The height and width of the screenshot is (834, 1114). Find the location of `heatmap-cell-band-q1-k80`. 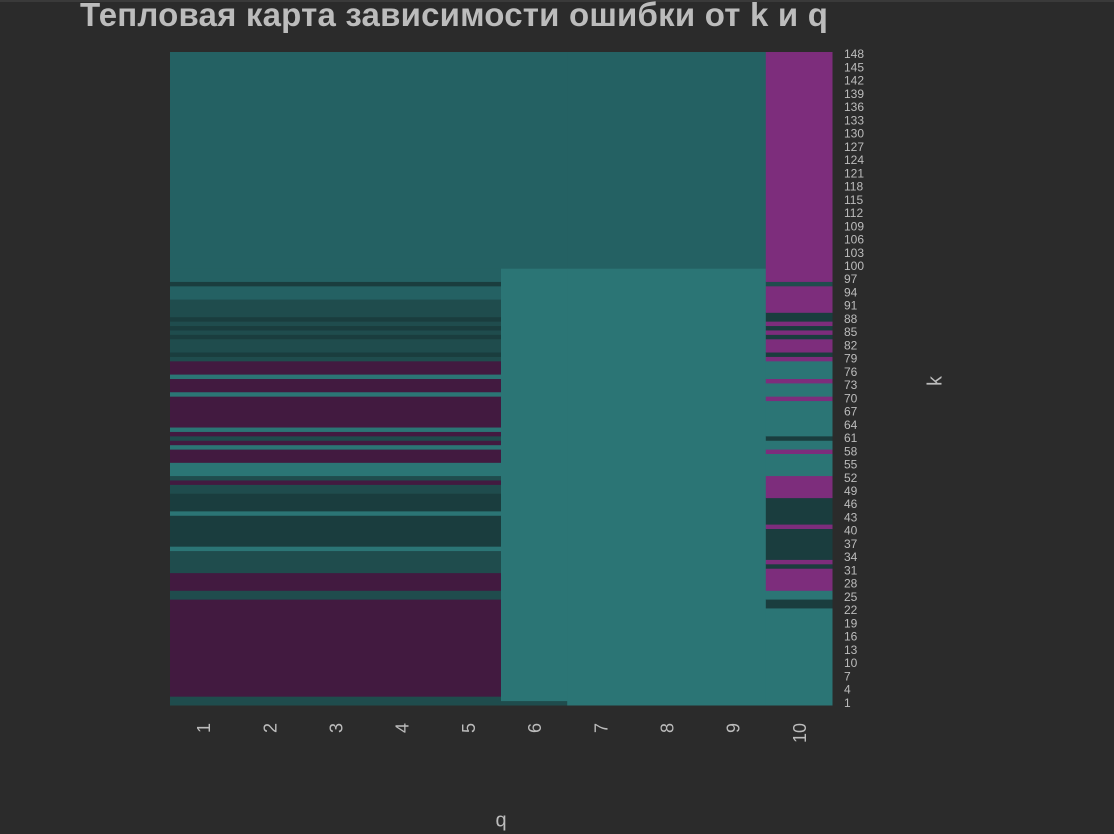

heatmap-cell-band-q1-k80 is located at coordinates (336, 354).